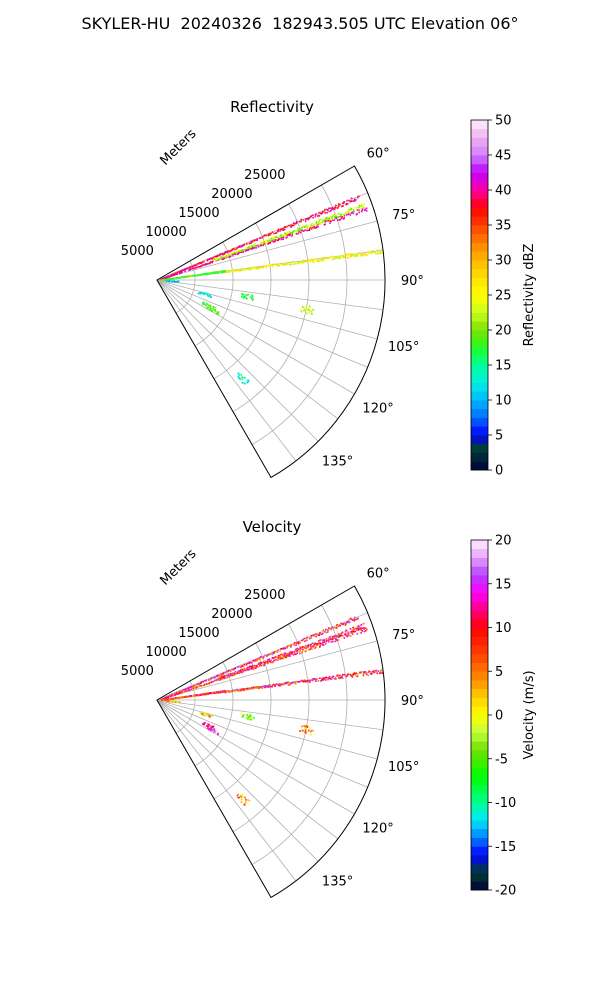 This screenshot has width=600, height=1000. What do you see at coordinates (165, 652) in the screenshot?
I see `radial-tick-label: 10000` at bounding box center [165, 652].